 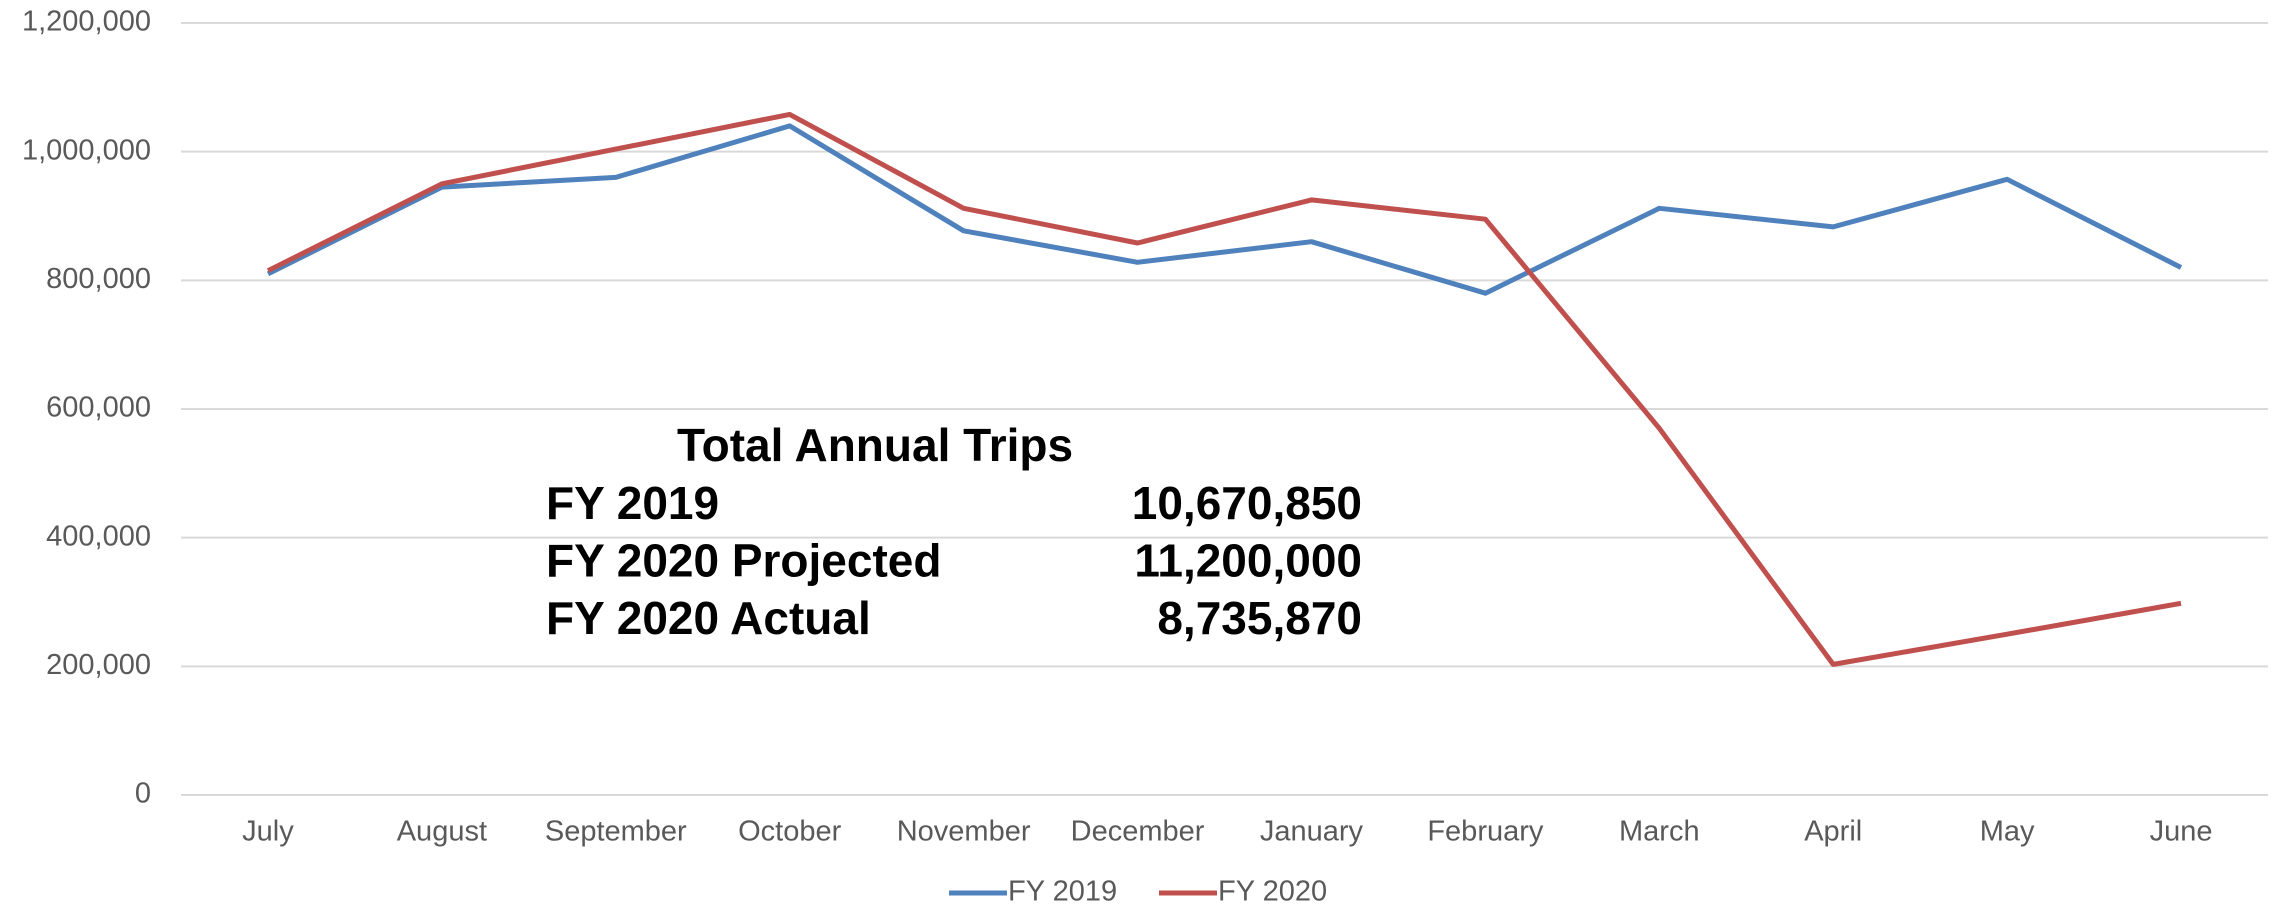 What do you see at coordinates (1272, 891) in the screenshot?
I see `legend-label: FY 2020` at bounding box center [1272, 891].